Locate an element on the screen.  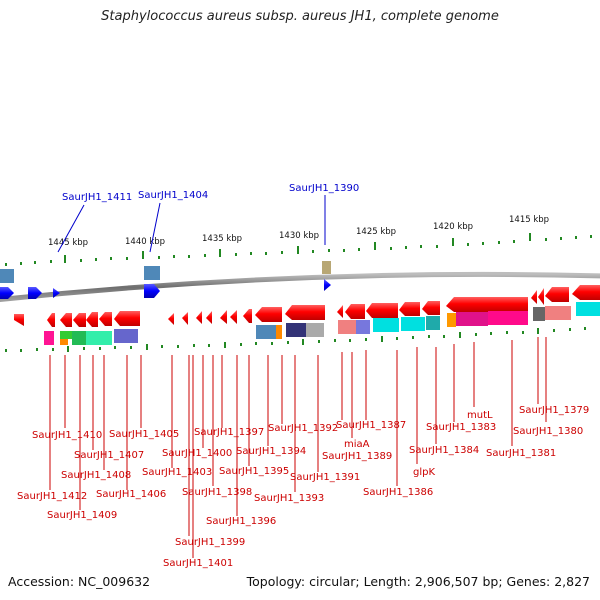
gene-label: SaurJH1_1393 is located at coordinates (289, 498).